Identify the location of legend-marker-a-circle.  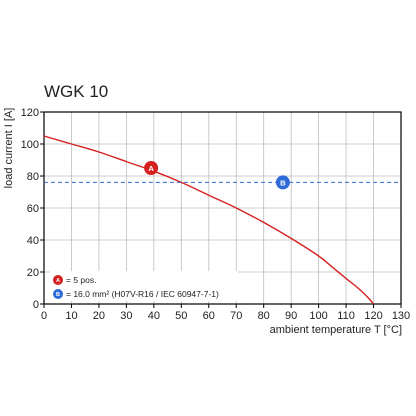
(58, 280).